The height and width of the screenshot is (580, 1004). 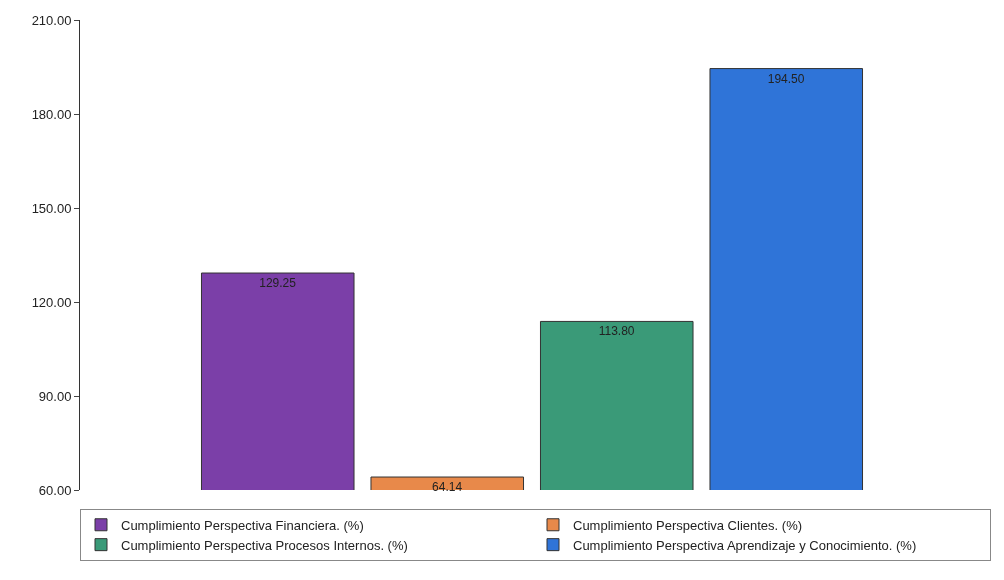 What do you see at coordinates (242, 525) in the screenshot?
I see `legend-label: Cumplimiento Perspectiva Financiera. (%)` at bounding box center [242, 525].